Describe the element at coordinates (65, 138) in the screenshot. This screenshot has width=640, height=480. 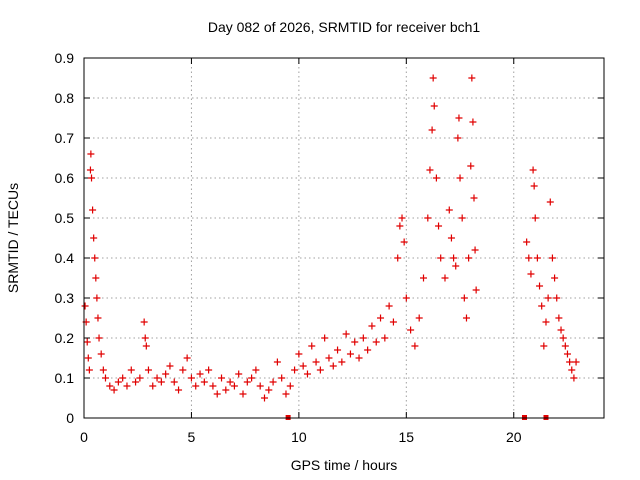
I see `y-tick-label: 0.7` at that location.